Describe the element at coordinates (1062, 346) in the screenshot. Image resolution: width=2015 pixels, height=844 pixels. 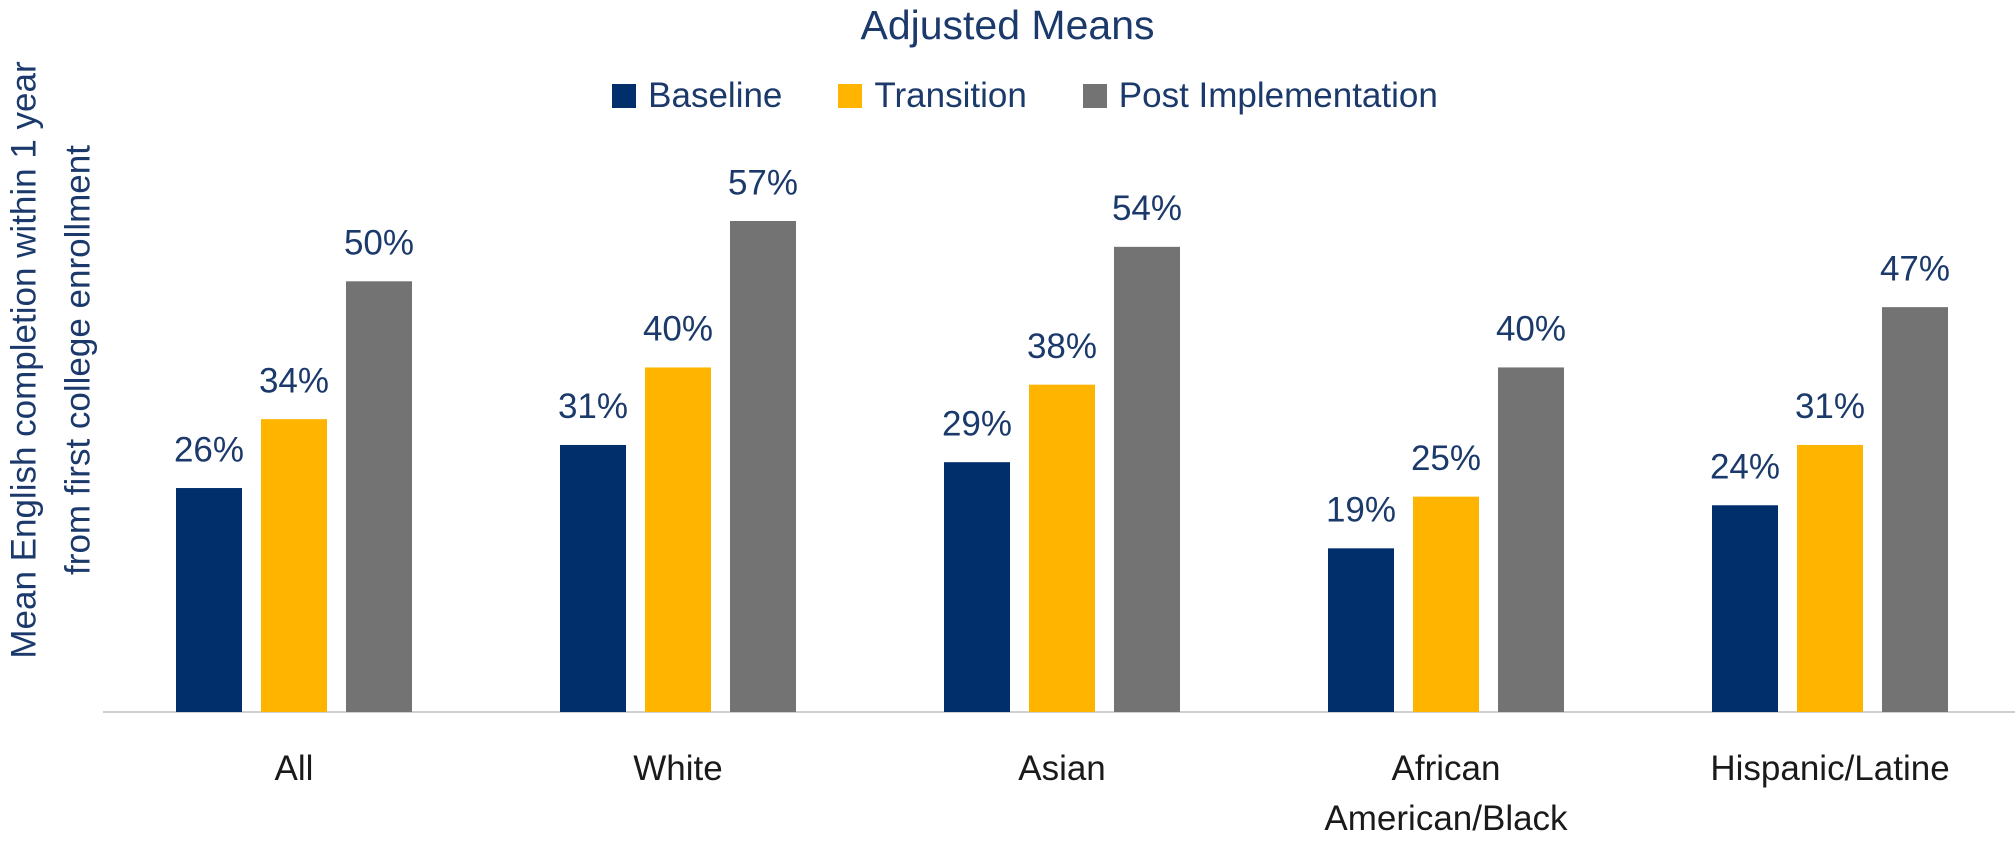
I see `data-label: 38%` at that location.